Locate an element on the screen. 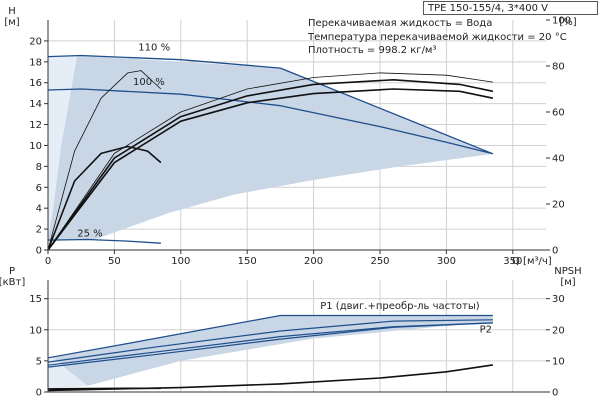 This screenshot has width=600, height=405. y-tick-label: 6 is located at coordinates (39, 188).